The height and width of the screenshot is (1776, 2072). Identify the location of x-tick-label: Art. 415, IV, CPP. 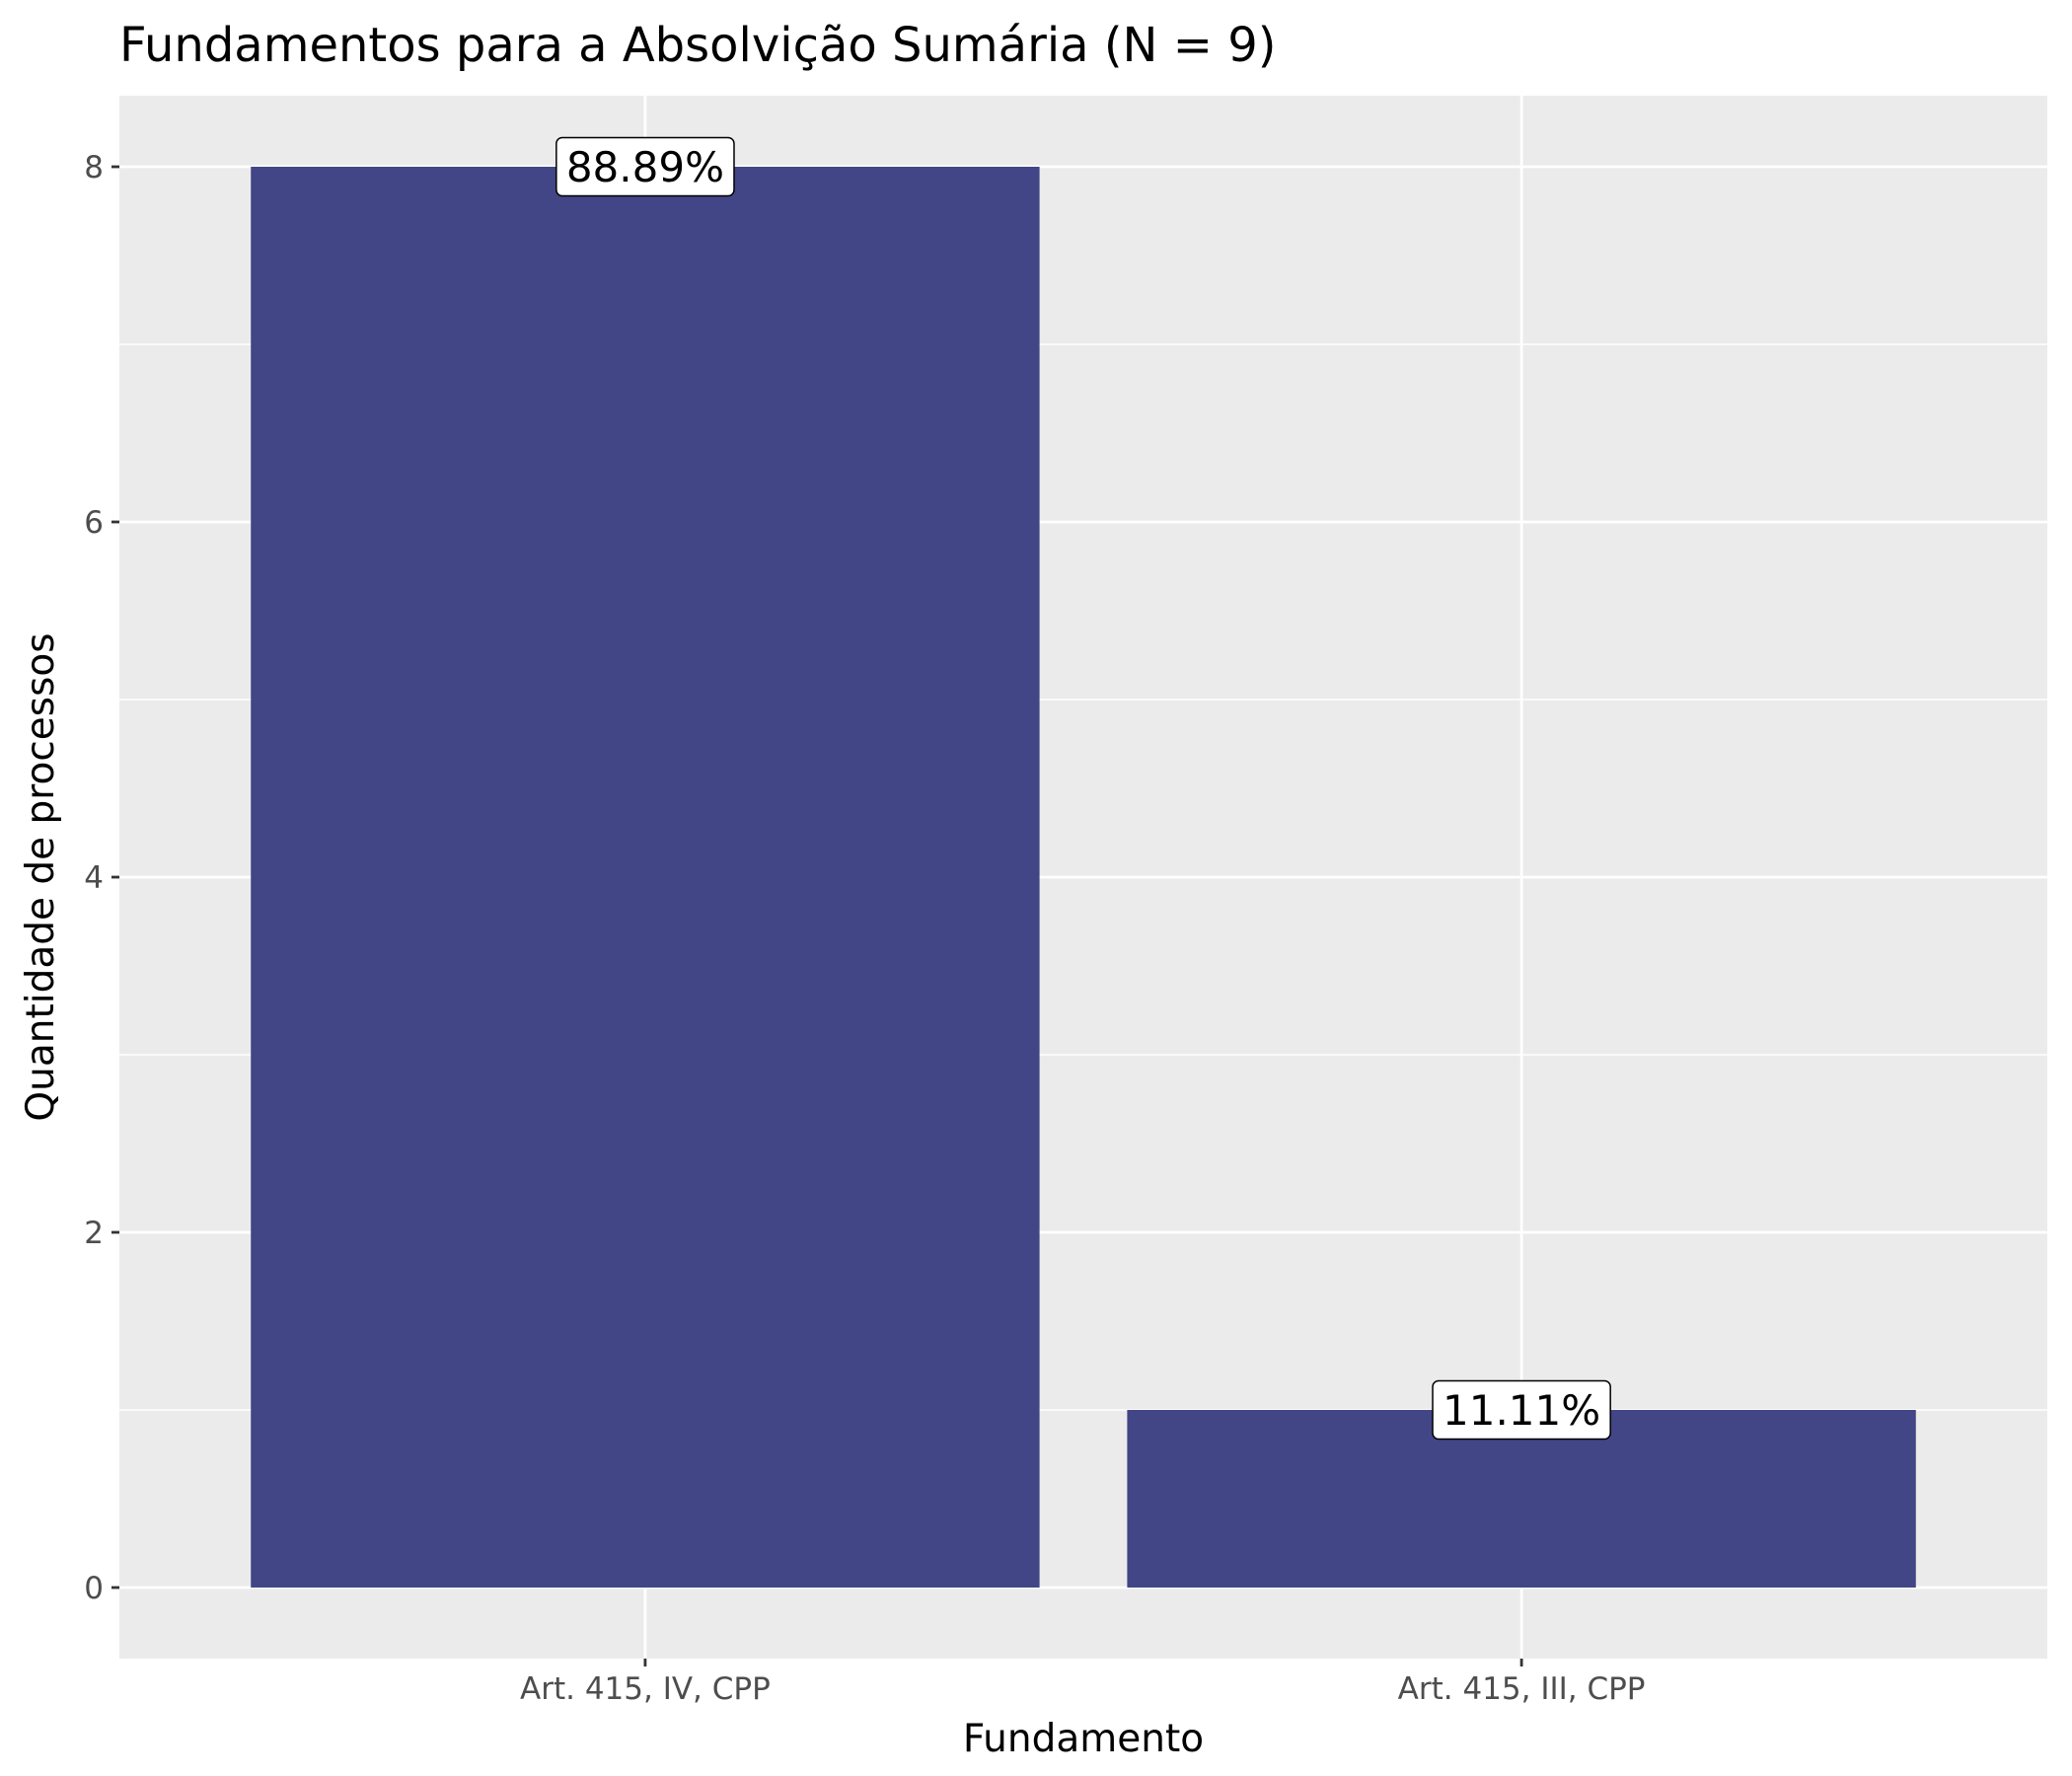
(646, 1689).